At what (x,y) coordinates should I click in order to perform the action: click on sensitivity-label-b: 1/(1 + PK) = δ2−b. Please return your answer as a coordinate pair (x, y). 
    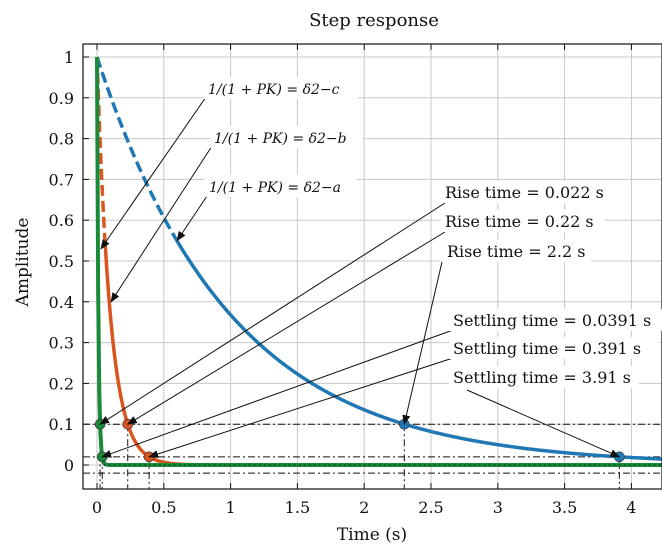
    Looking at the image, I should click on (280, 139).